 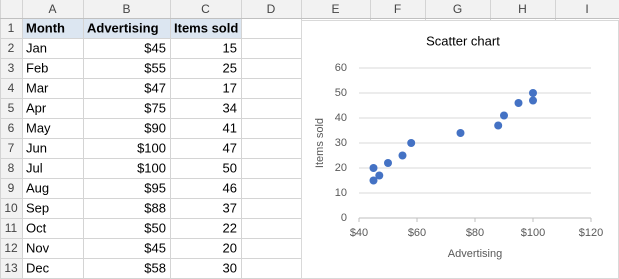 I want to click on cell: 25, so click(x=230, y=67).